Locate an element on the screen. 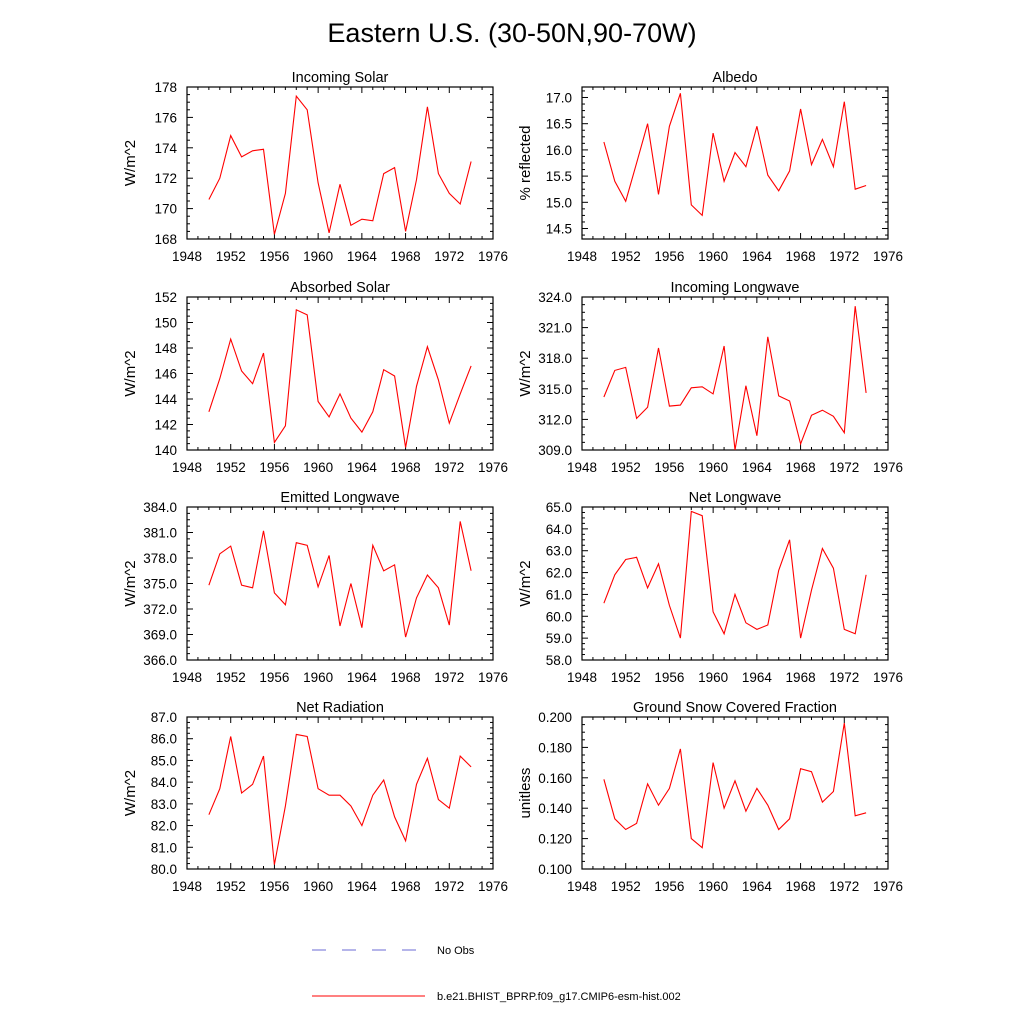 This screenshot has height=1024, width=1024. y-tick-label: 384.0 is located at coordinates (160, 507).